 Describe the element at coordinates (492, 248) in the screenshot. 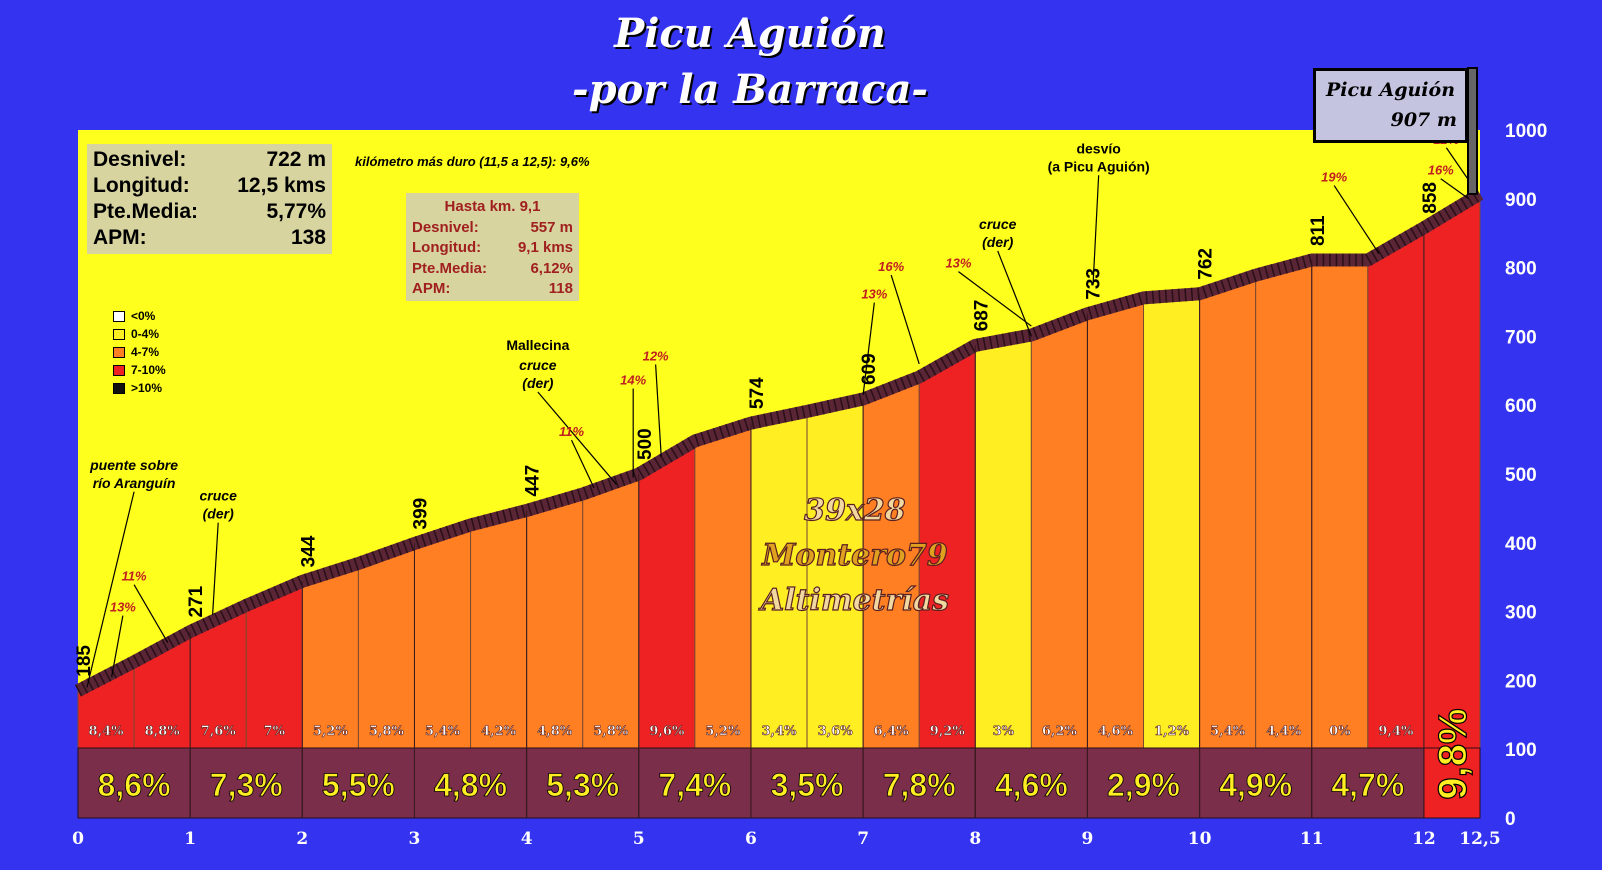

I see `partial-row-longitud: Longitud: 9,1 kms` at that location.